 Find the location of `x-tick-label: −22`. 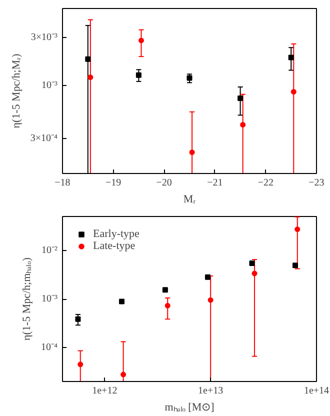

x-tick-label: −22 is located at coordinates (266, 183).